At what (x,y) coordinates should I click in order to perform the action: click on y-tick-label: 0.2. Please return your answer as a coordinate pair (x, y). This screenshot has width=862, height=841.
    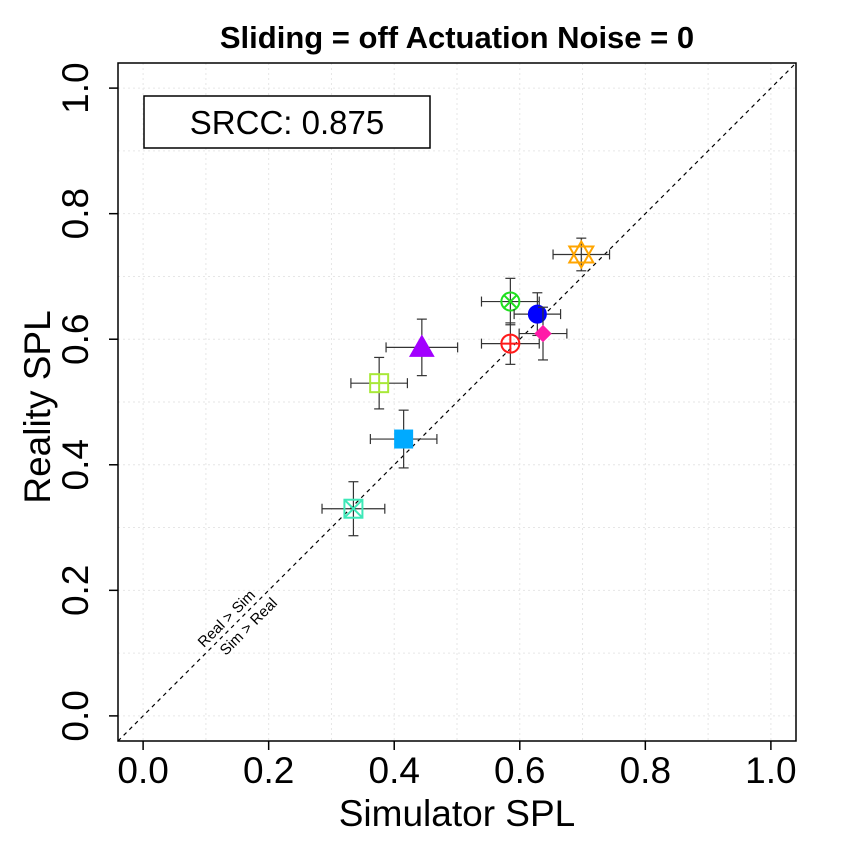
    Looking at the image, I should click on (75, 590).